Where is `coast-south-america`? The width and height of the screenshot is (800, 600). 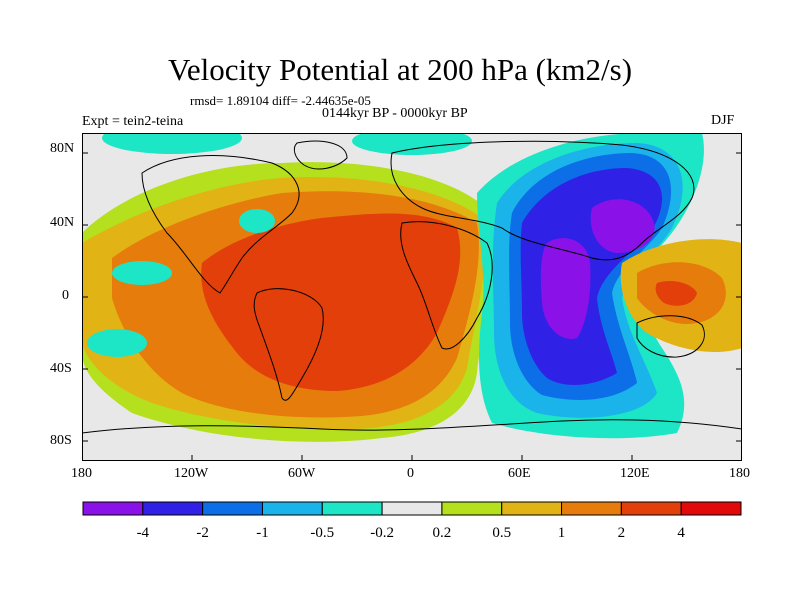 coast-south-america is located at coordinates (288, 344).